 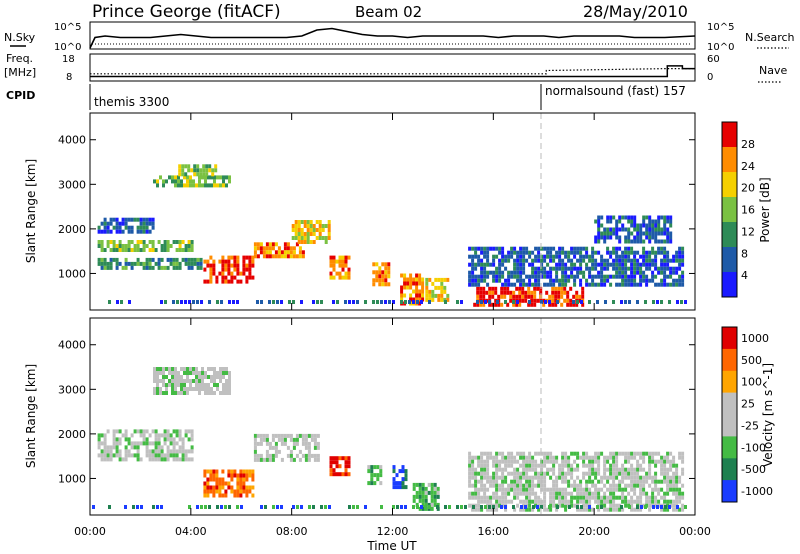 I want to click on noise-panel-frame, so click(x=392, y=35).